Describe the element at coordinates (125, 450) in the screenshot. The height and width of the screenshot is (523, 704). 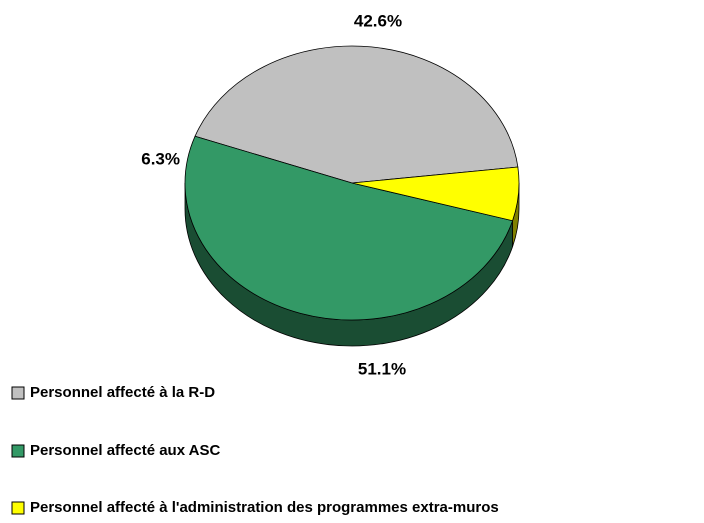
I see `legend-label: Personnel affecté aux ASC` at that location.